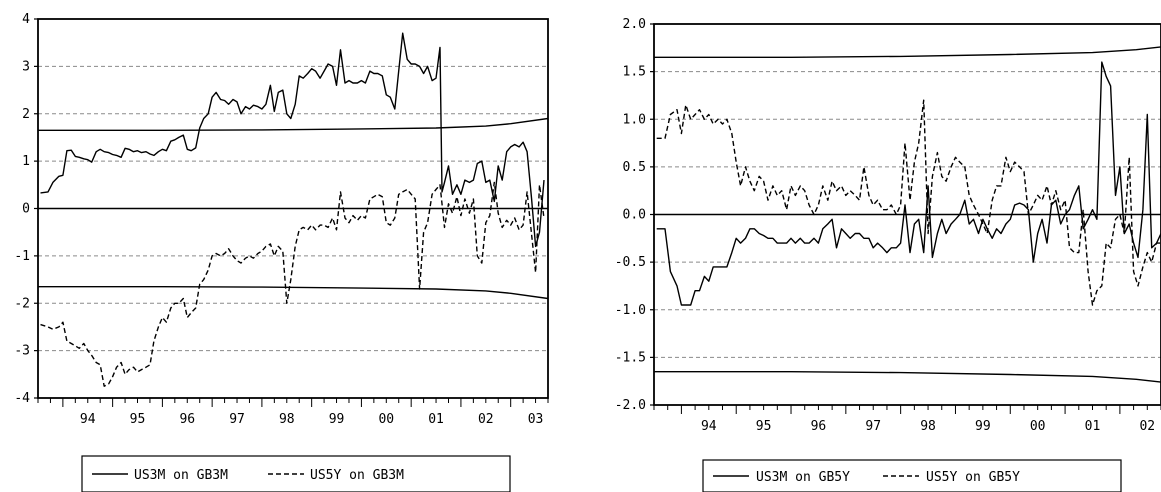  Describe the element at coordinates (357, 475) in the screenshot. I see `legend-label: US5Y on GB3M` at that location.